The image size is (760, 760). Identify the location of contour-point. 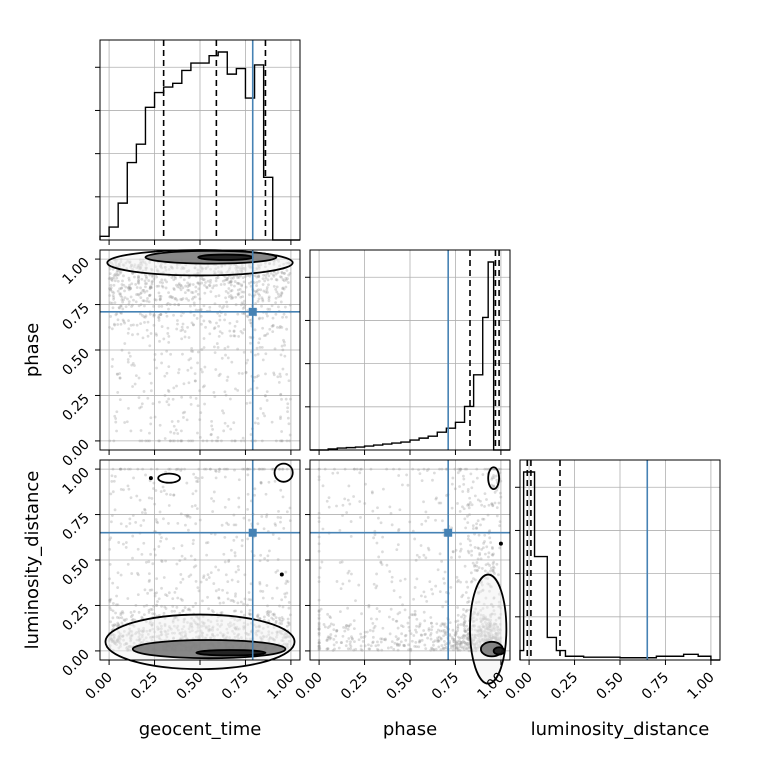
(150, 478).